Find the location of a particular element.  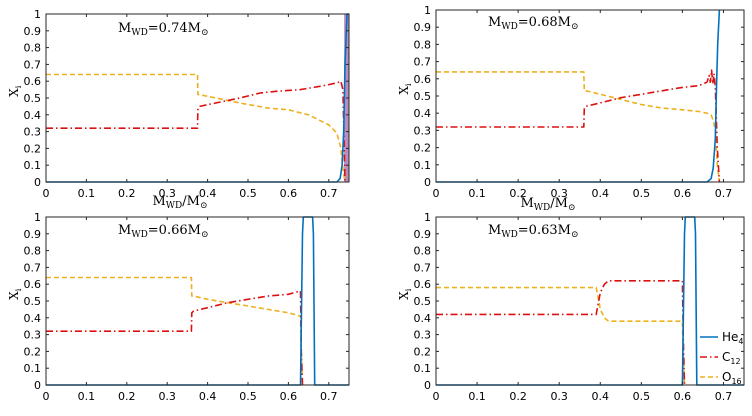

panel-title: MWD=0.74M⊙ is located at coordinates (163, 29).